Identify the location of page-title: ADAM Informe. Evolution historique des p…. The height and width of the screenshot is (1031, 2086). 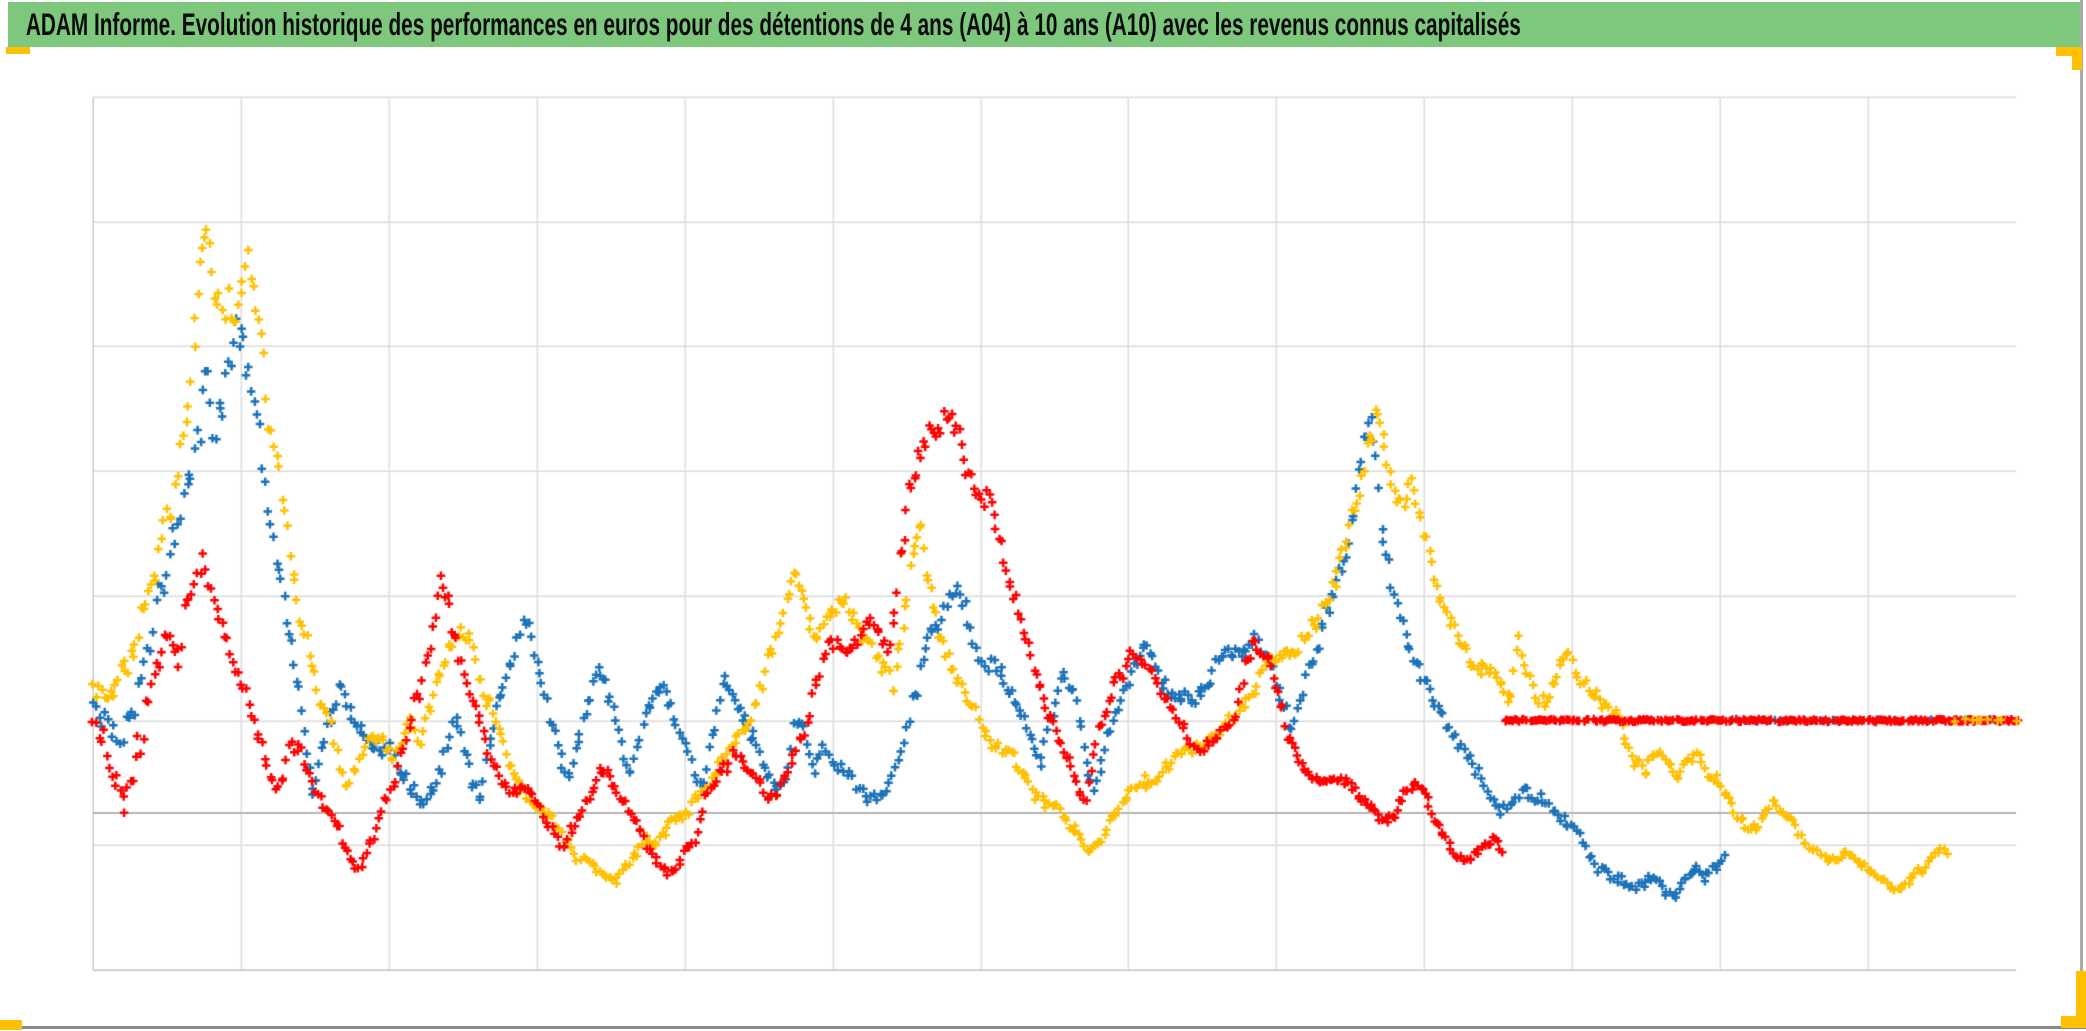
(773, 24).